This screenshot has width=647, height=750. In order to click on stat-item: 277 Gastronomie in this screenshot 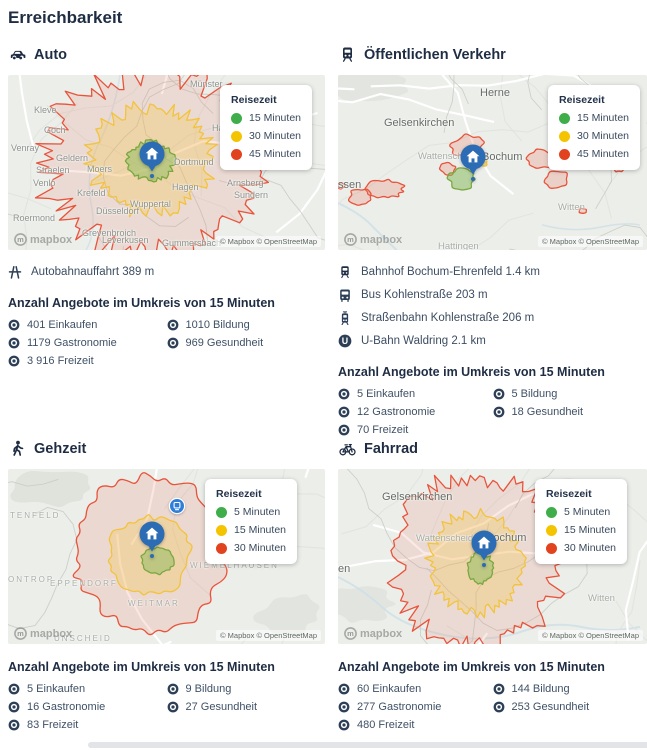, I will do `click(415, 707)`.